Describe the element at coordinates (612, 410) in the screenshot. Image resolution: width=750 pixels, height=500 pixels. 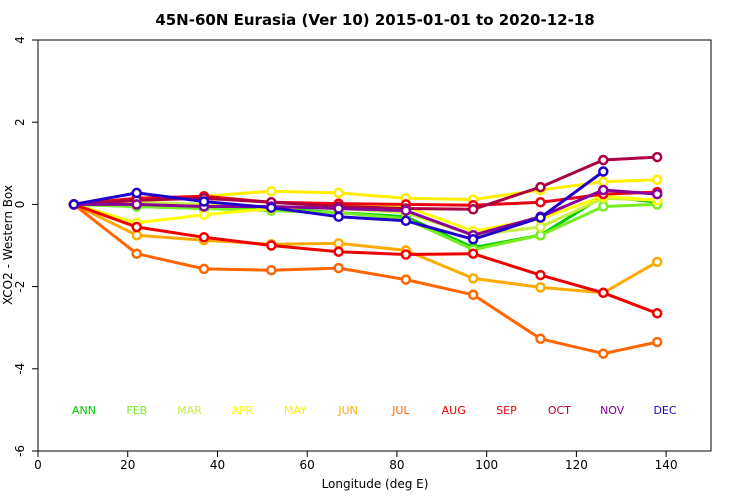
I see `legend-label-nov: NOV` at that location.